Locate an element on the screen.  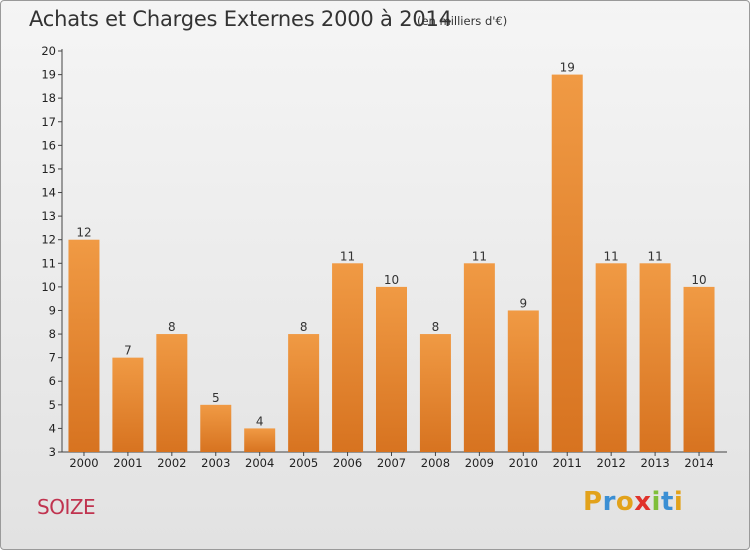
x-tick-label: 2004 is located at coordinates (259, 463).